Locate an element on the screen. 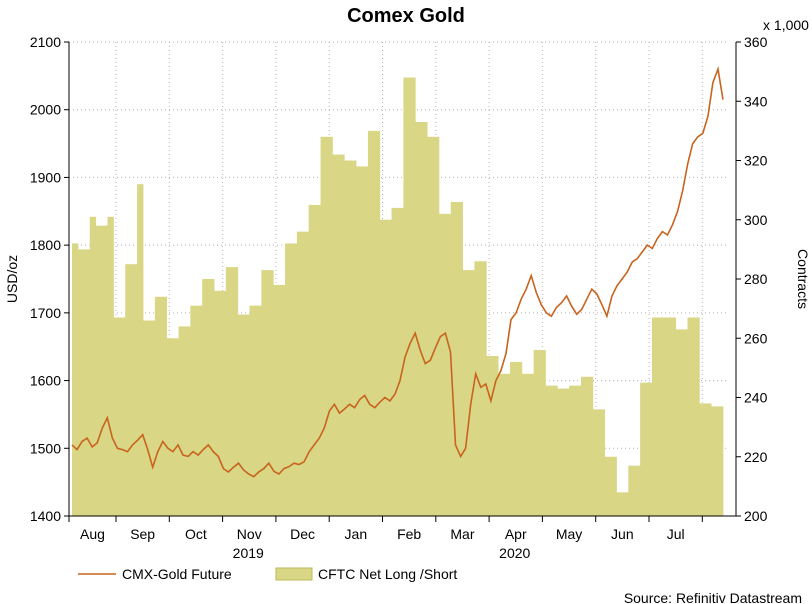 The image size is (812, 604). month-tick-label: Apr is located at coordinates (516, 534).